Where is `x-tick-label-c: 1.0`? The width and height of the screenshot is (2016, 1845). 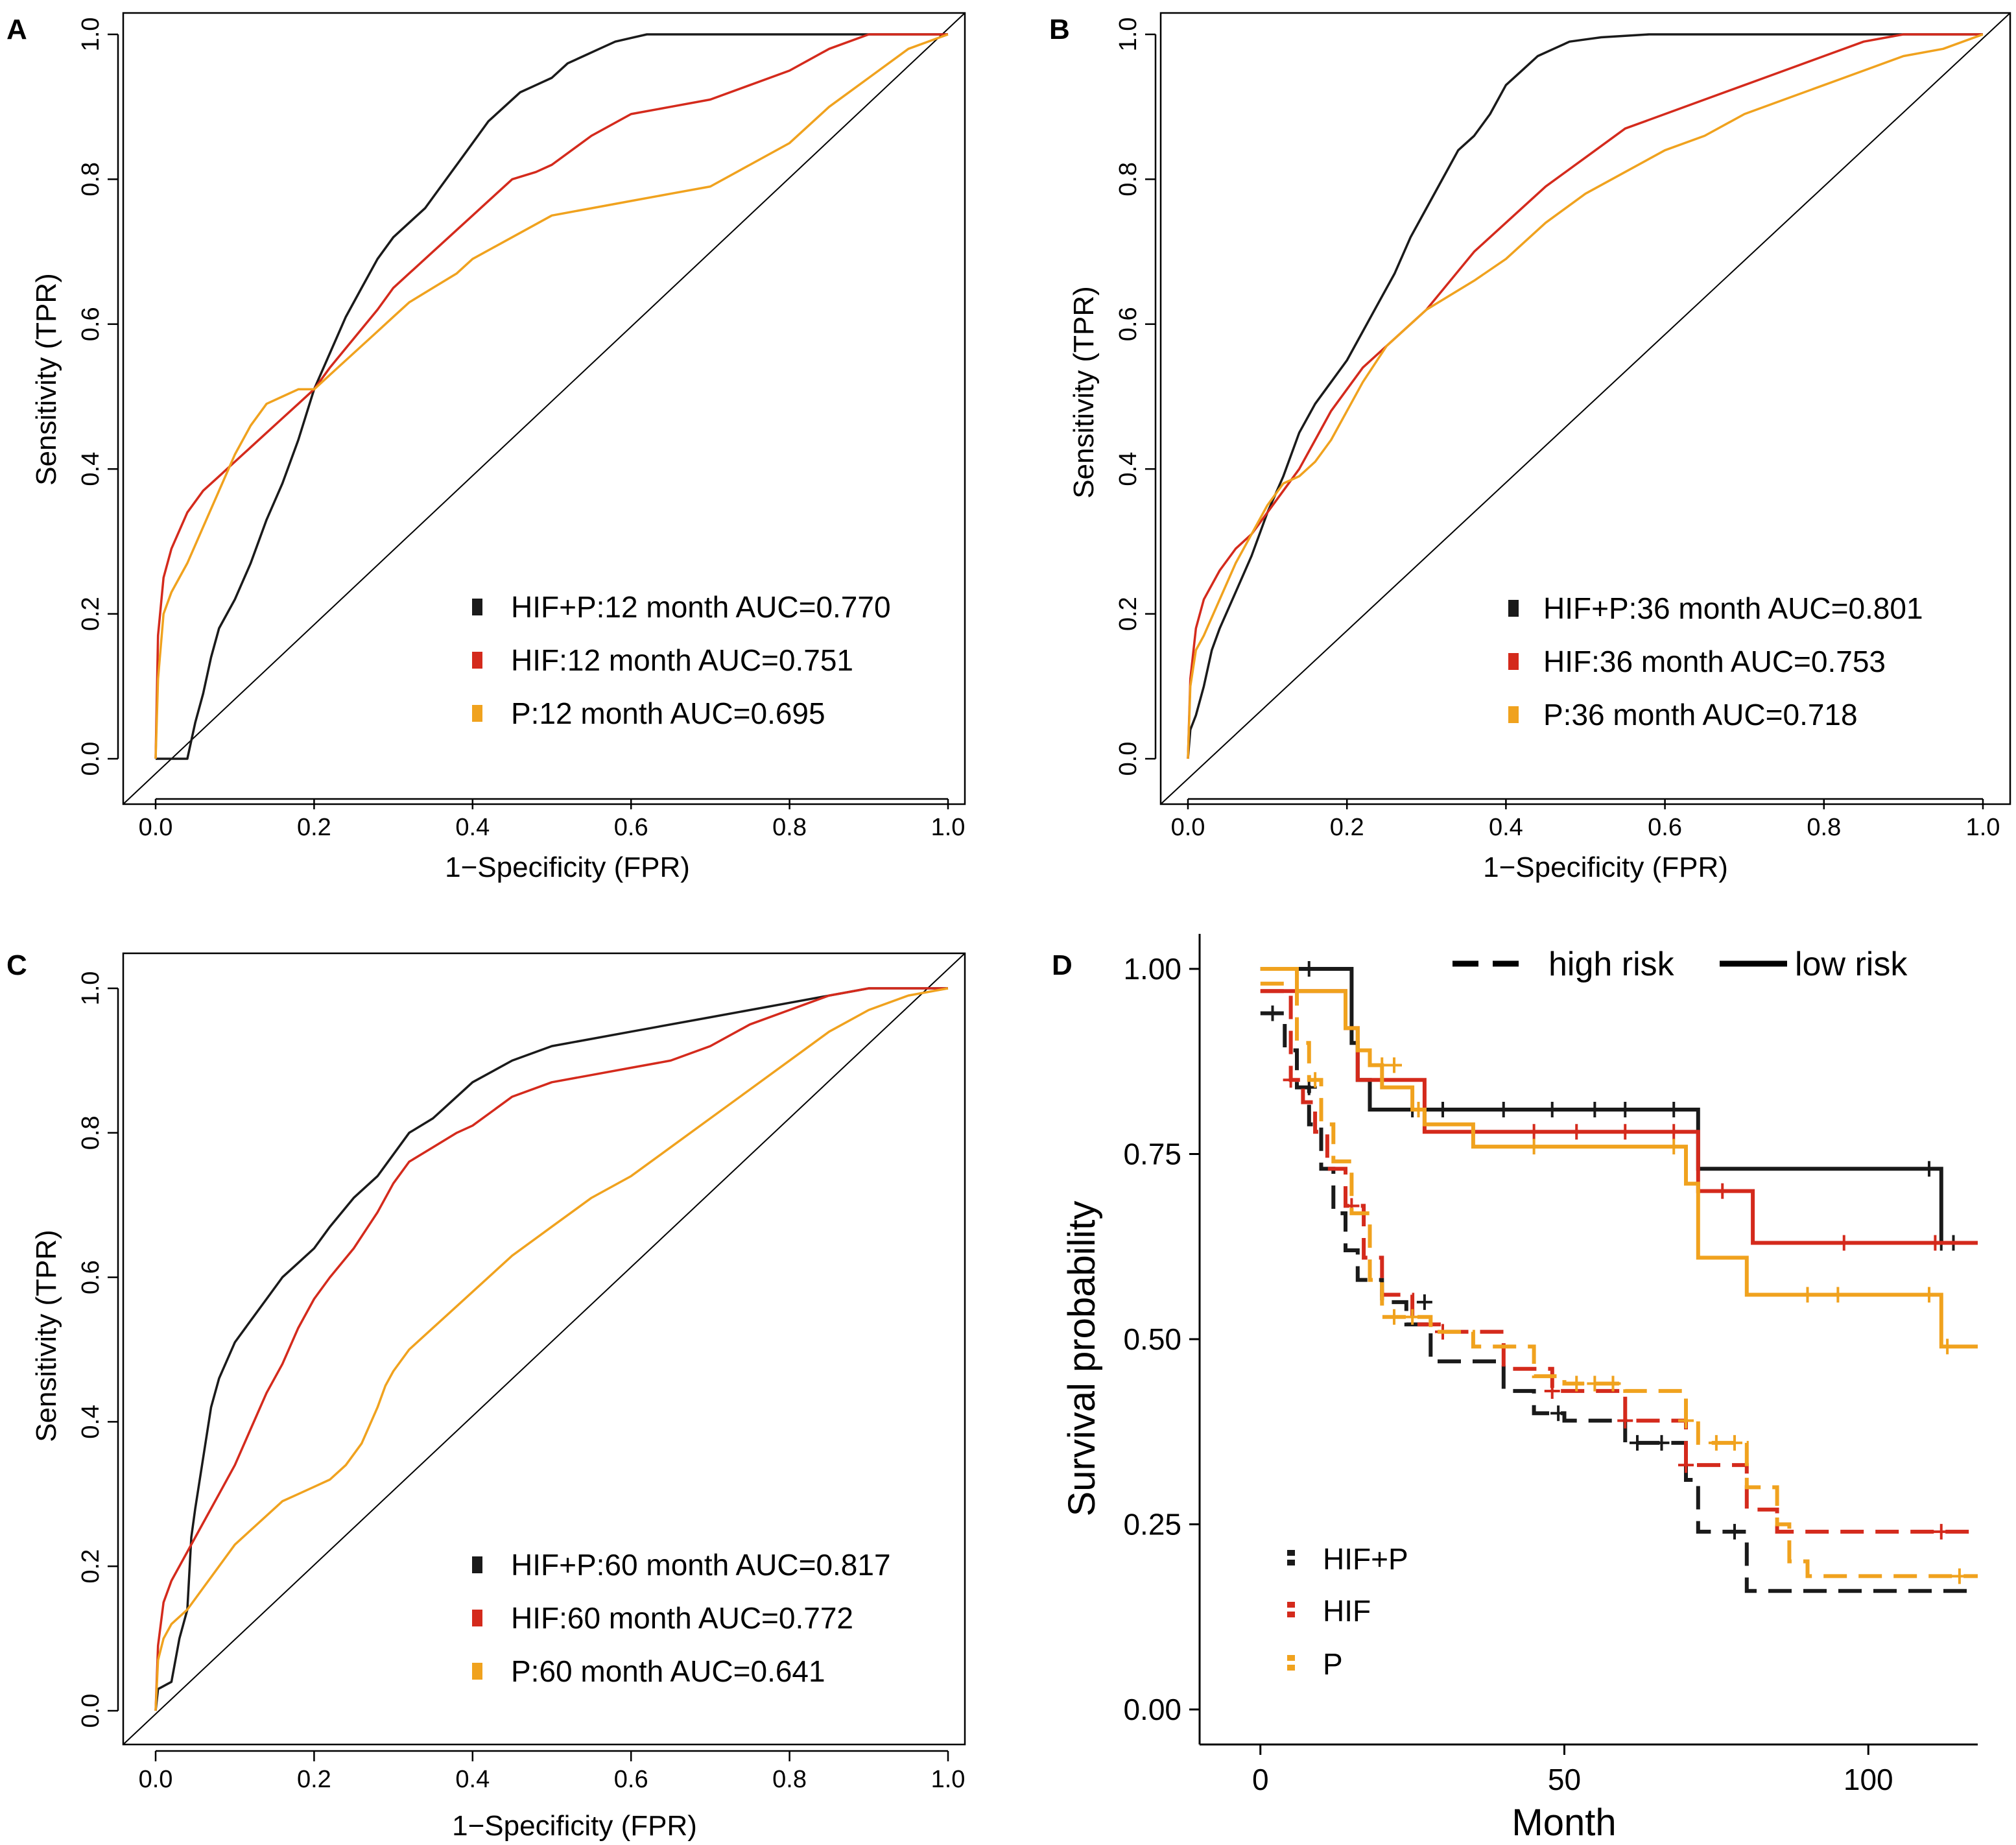 x-tick-label-c: 1.0 is located at coordinates (948, 1779).